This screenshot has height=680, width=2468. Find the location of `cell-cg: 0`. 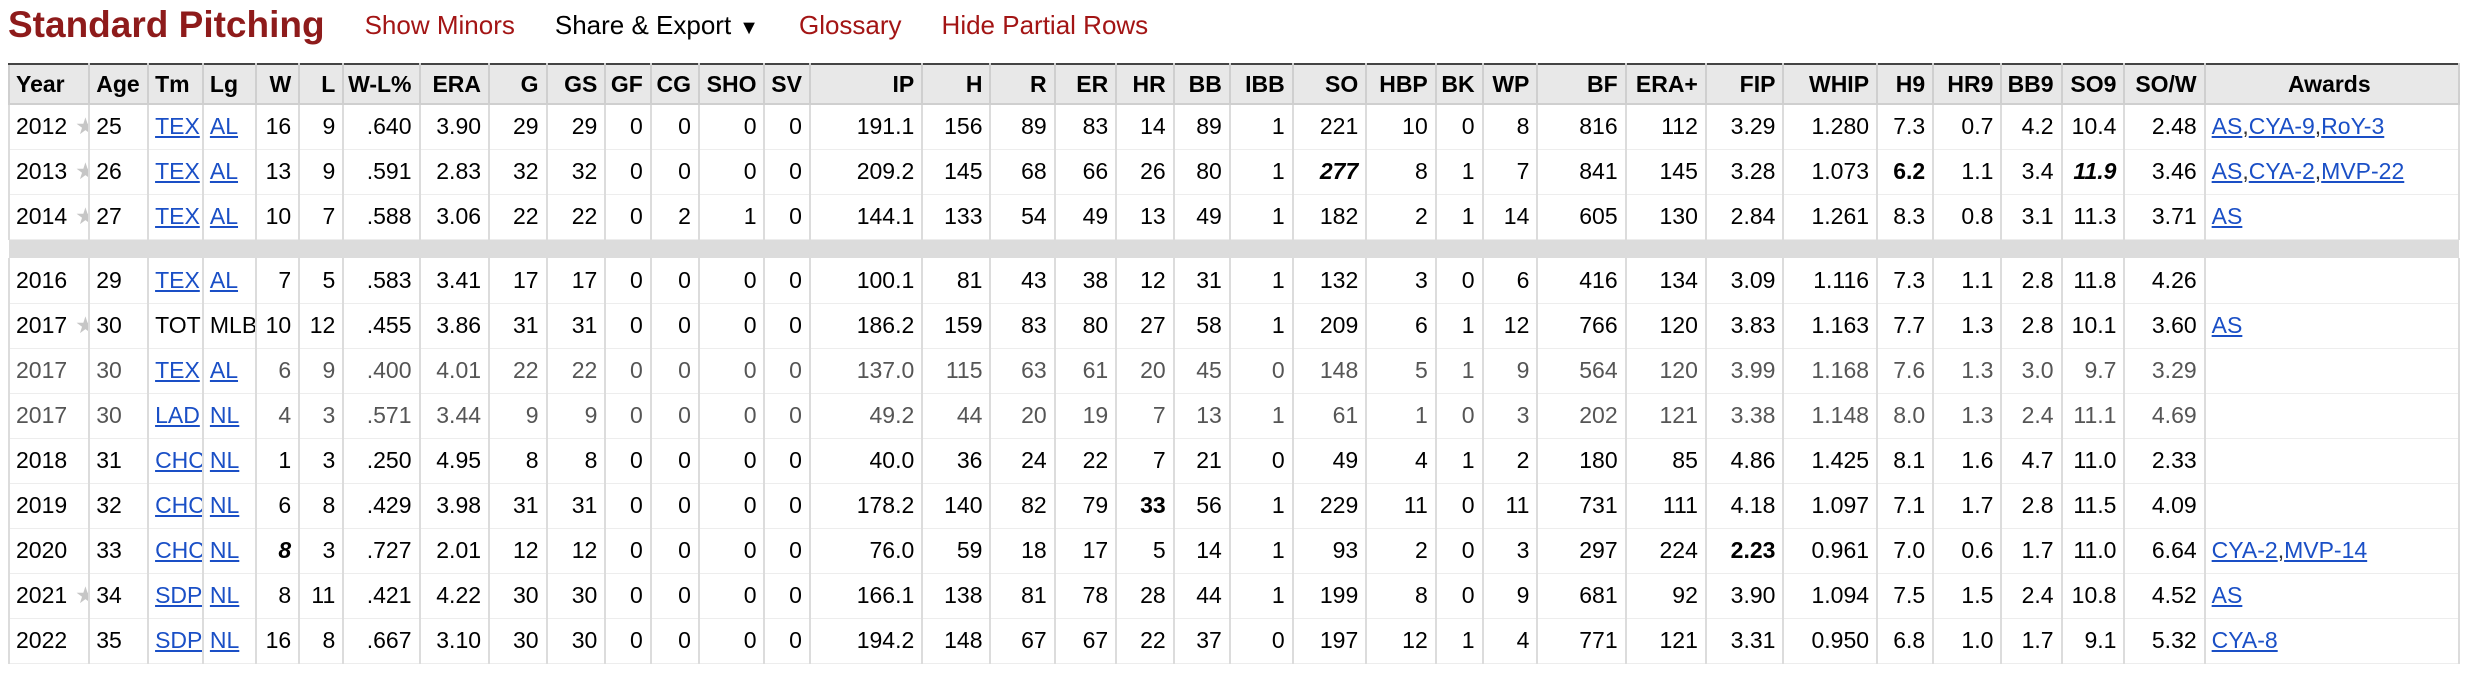

cell-cg: 0 is located at coordinates (675, 506).